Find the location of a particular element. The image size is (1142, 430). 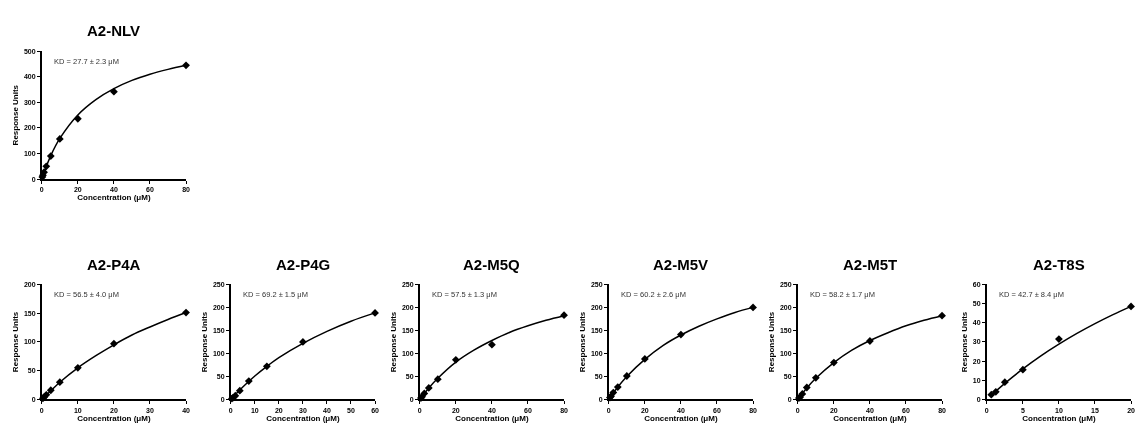

chart-title: A2-M5T is located at coordinates (870, 264).